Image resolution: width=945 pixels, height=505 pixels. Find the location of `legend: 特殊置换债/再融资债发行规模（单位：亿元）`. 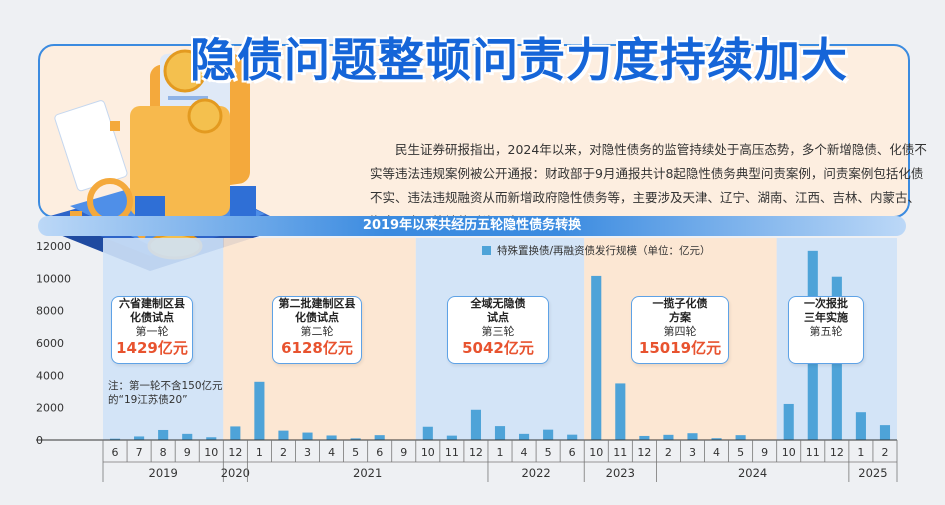

legend: 特殊置换债/再融资债发行规模（单位：亿元） is located at coordinates (596, 250).